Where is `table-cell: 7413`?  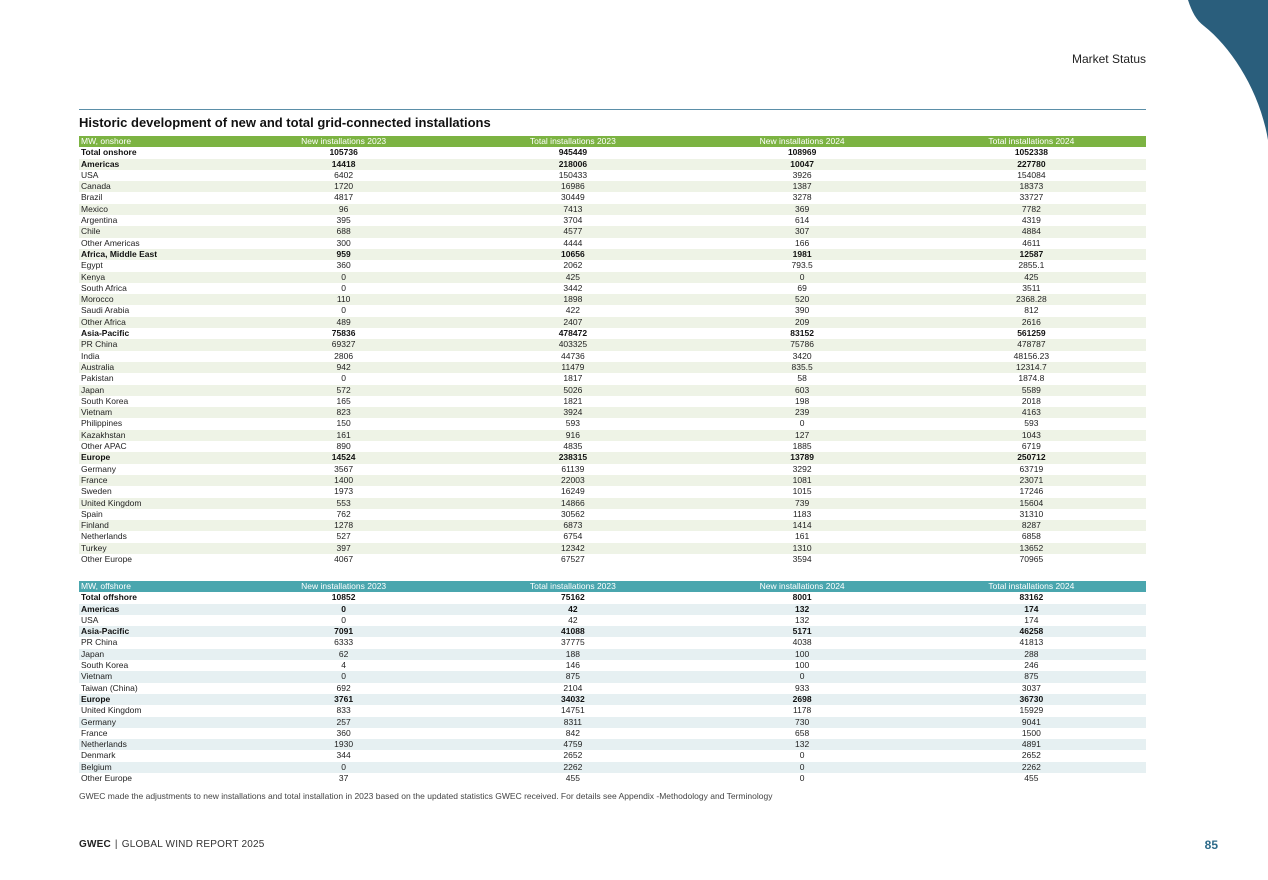 table-cell: 7413 is located at coordinates (573, 208).